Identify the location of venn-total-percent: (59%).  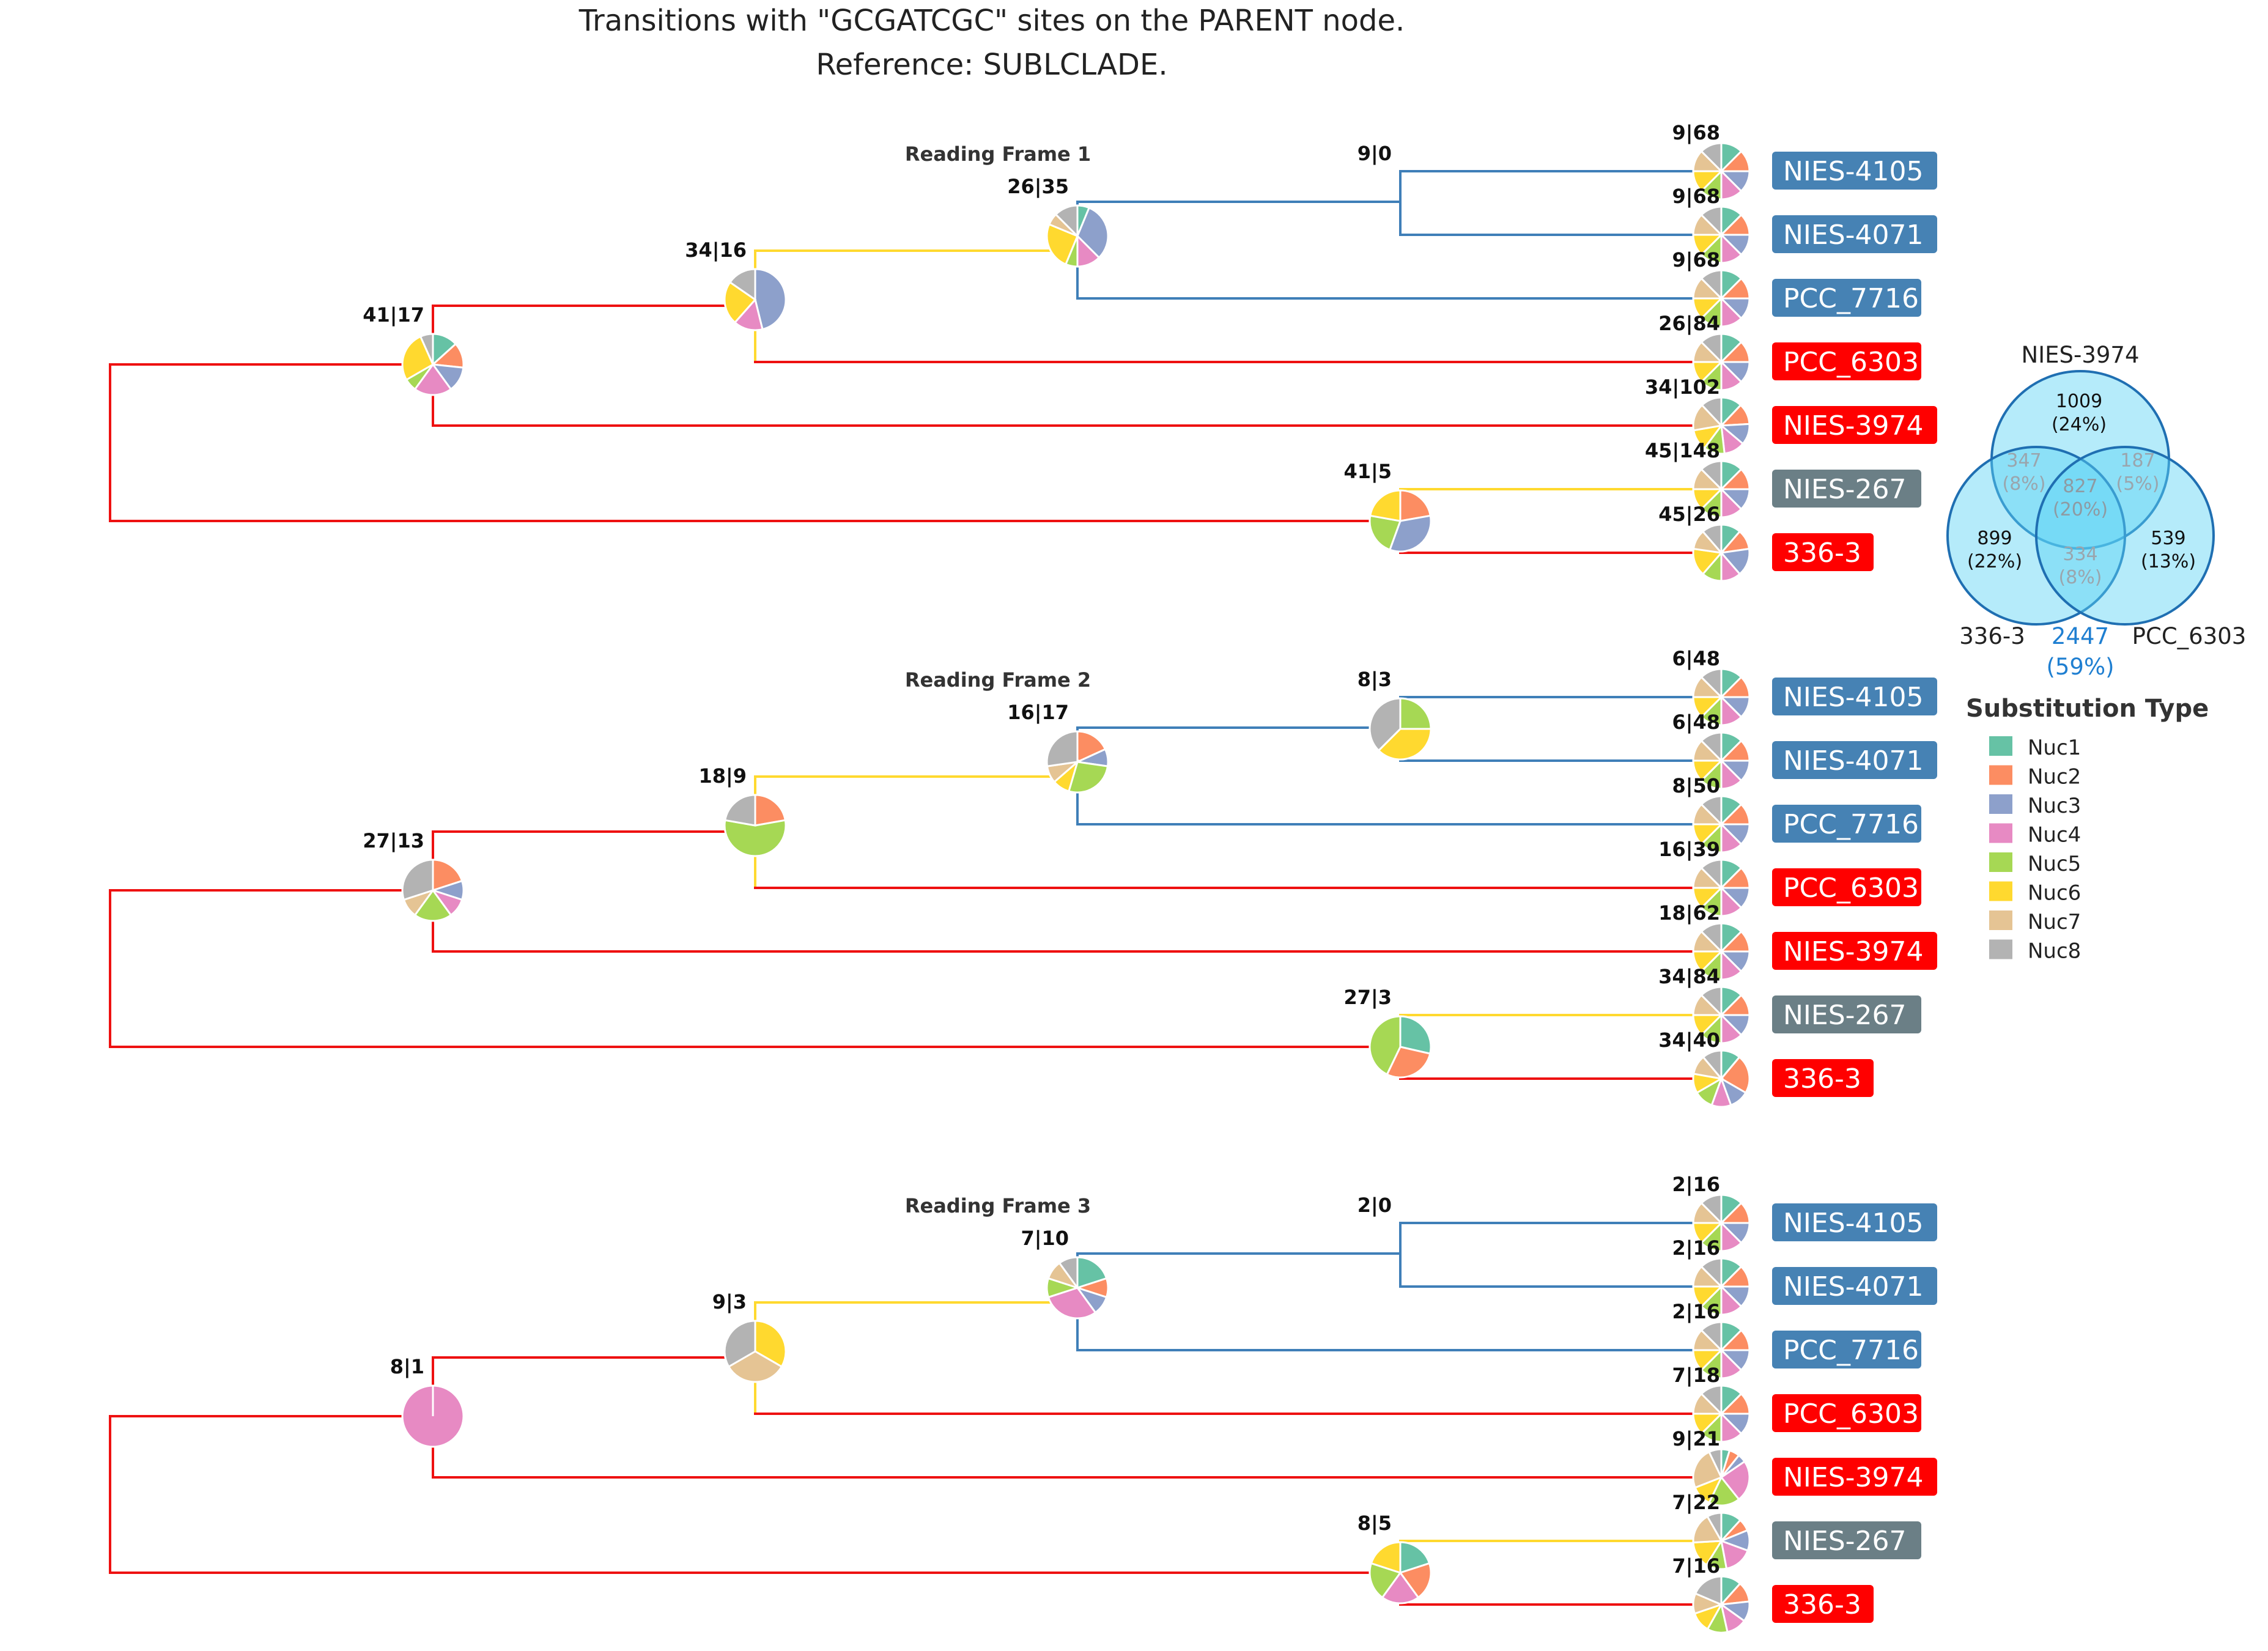
(2080, 667).